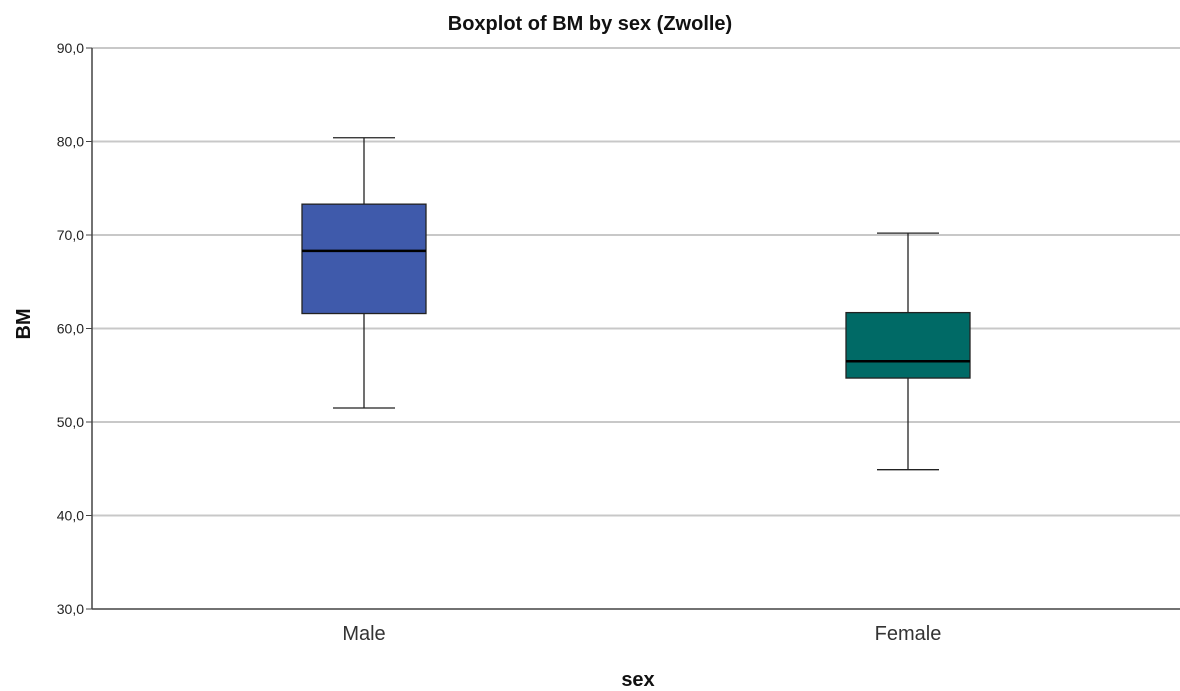  What do you see at coordinates (24, 323) in the screenshot?
I see `y-axis-label: BM` at bounding box center [24, 323].